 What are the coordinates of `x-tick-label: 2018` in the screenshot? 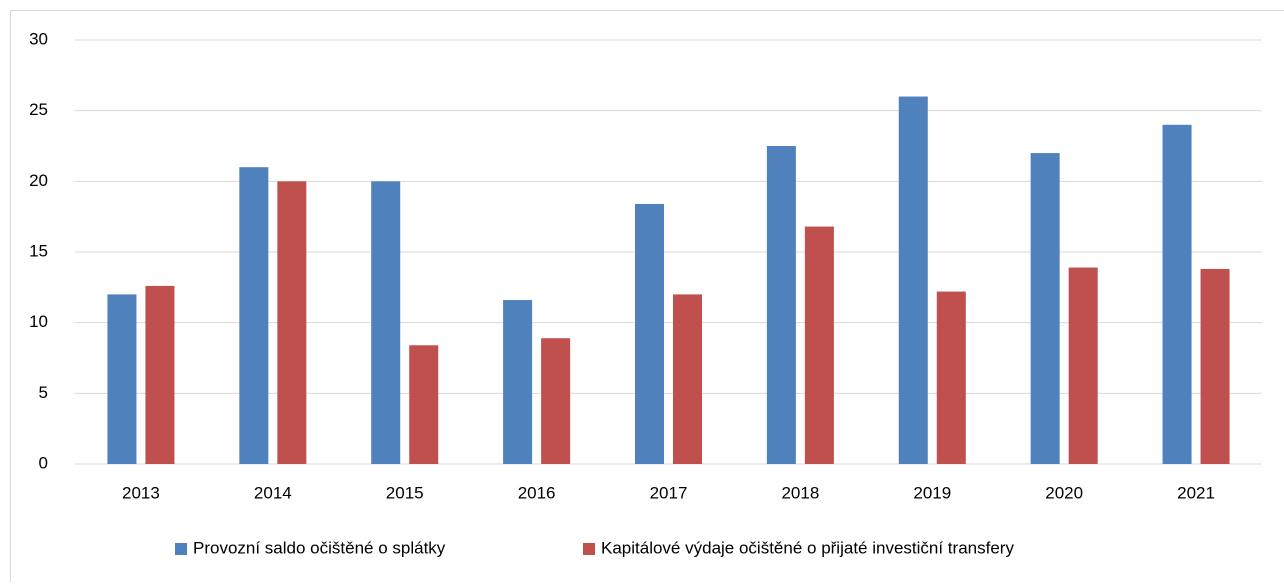 It's located at (800, 492).